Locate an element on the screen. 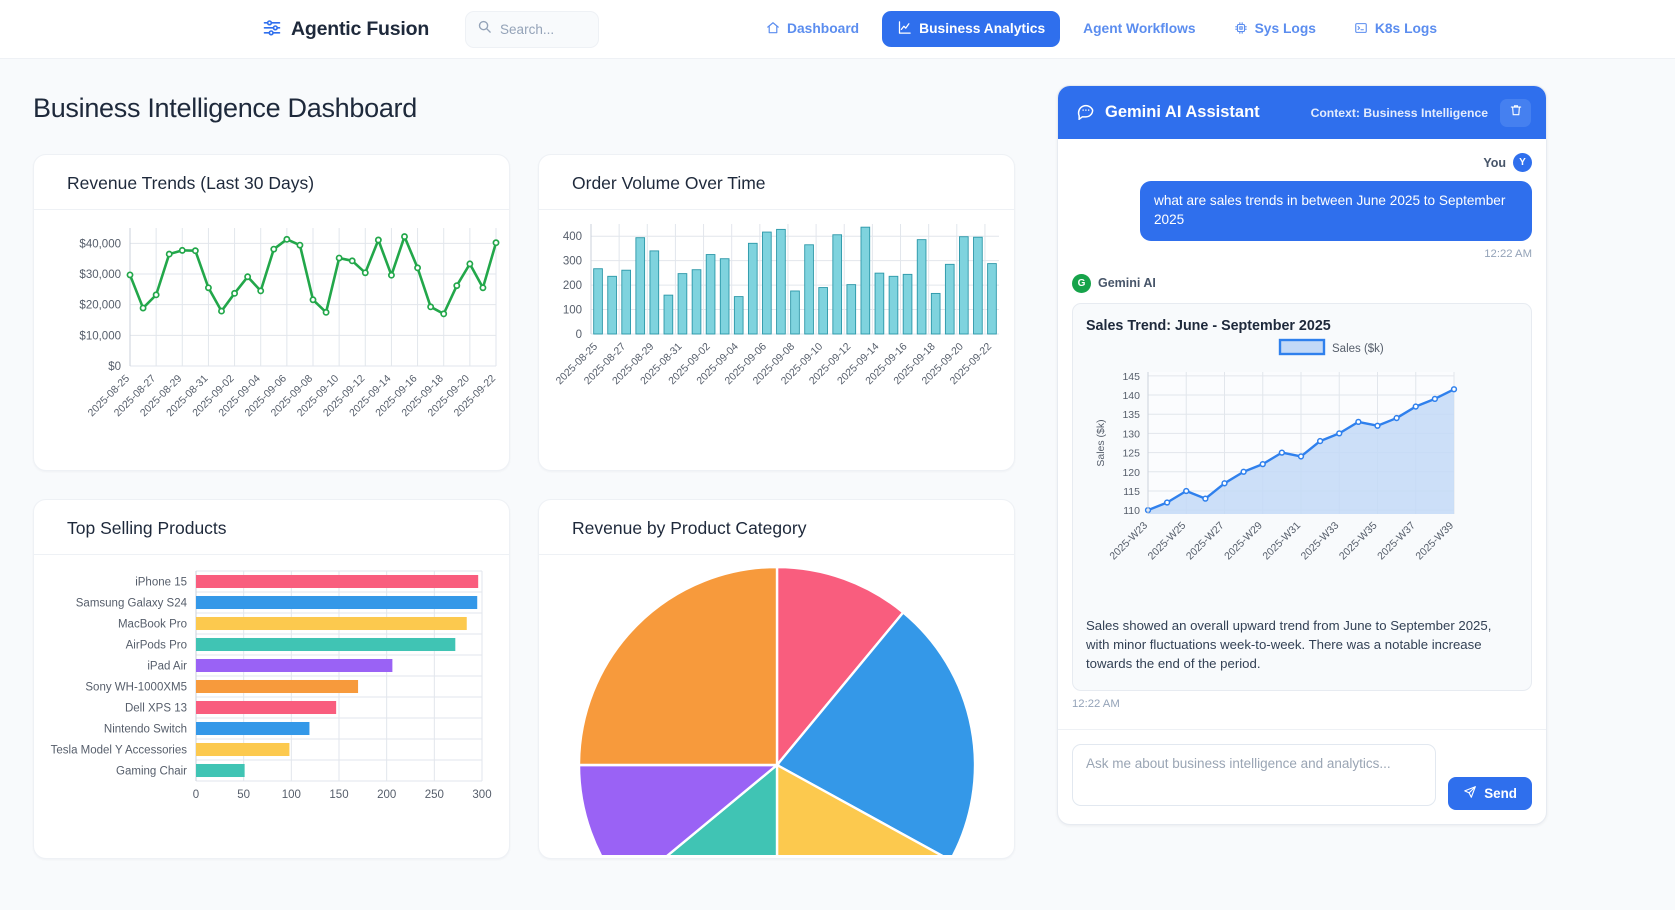 The width and height of the screenshot is (1675, 910). cpu-chip-icon is located at coordinates (1241, 29).